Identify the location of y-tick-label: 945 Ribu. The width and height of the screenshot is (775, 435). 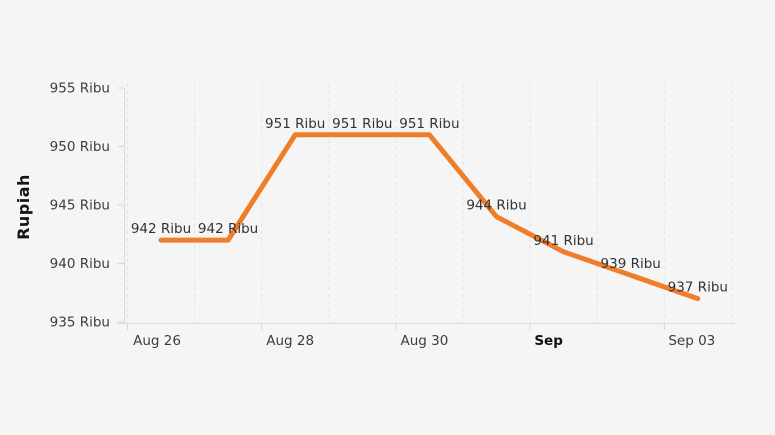
(80, 206).